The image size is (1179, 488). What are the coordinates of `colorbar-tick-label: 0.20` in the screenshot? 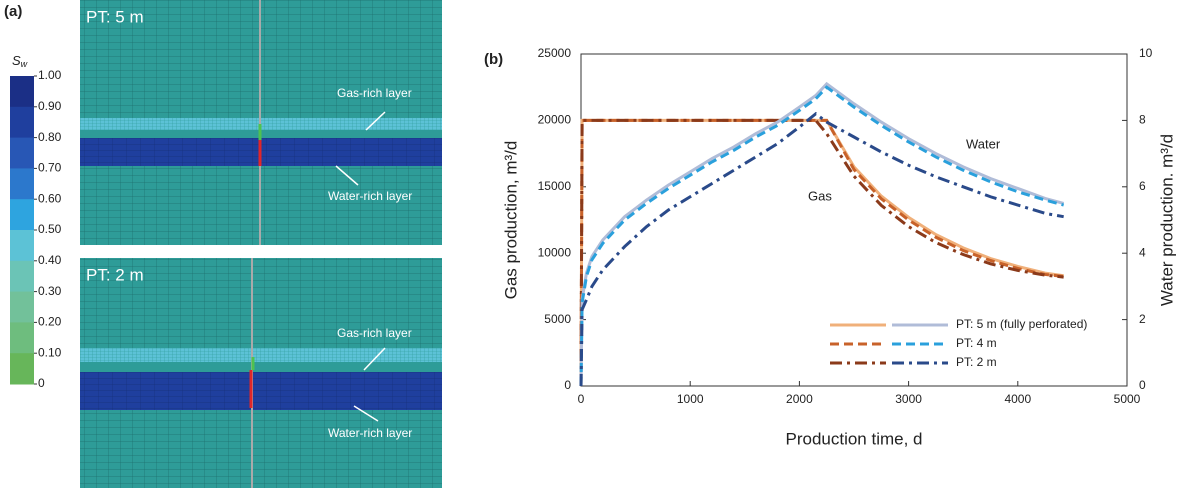 It's located at (50, 322).